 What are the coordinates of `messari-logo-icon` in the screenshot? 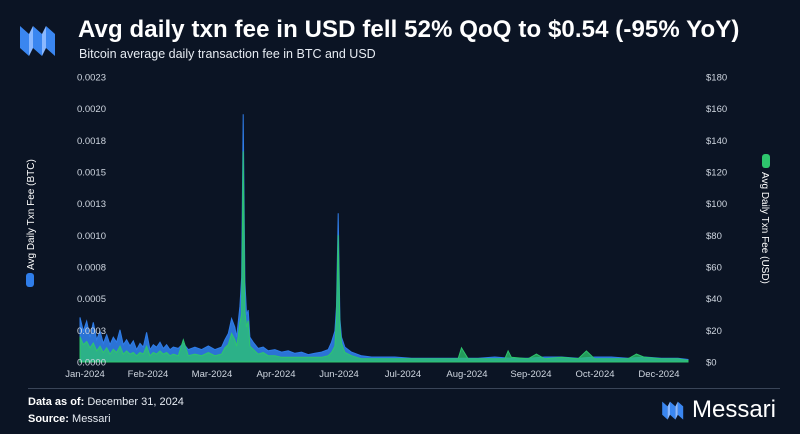 It's located at (37, 41).